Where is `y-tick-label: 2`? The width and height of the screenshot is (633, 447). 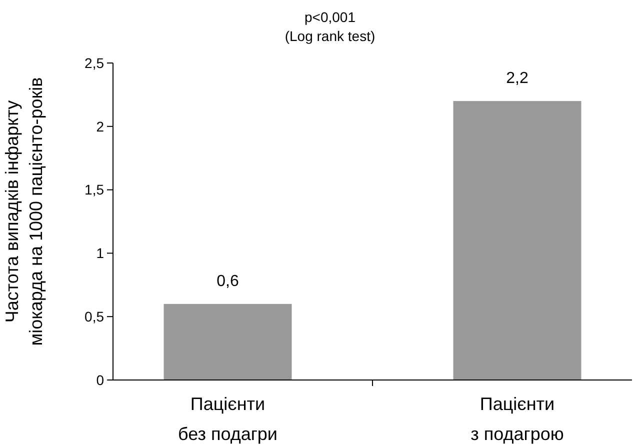 y-tick-label: 2 is located at coordinates (100, 126).